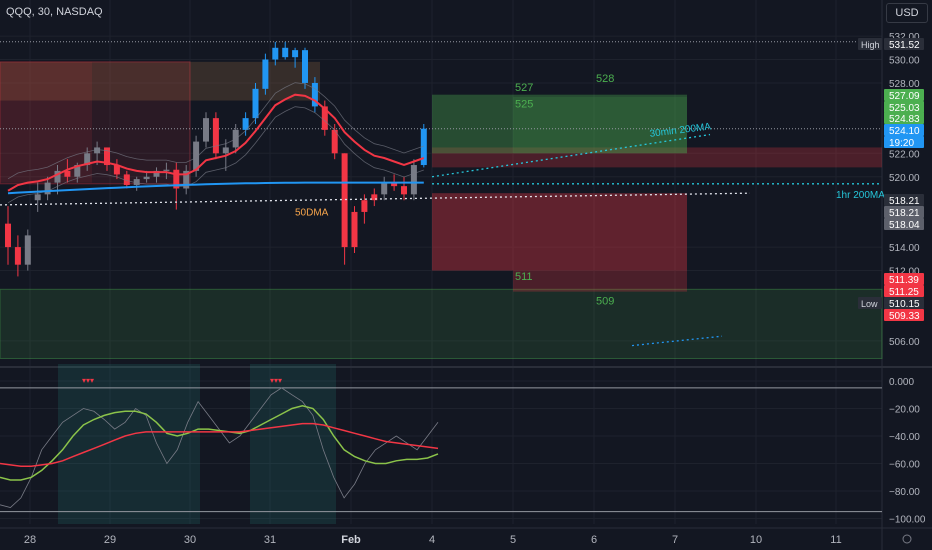 The image size is (932, 550). I want to click on price-label-text: 527.09, so click(904, 96).